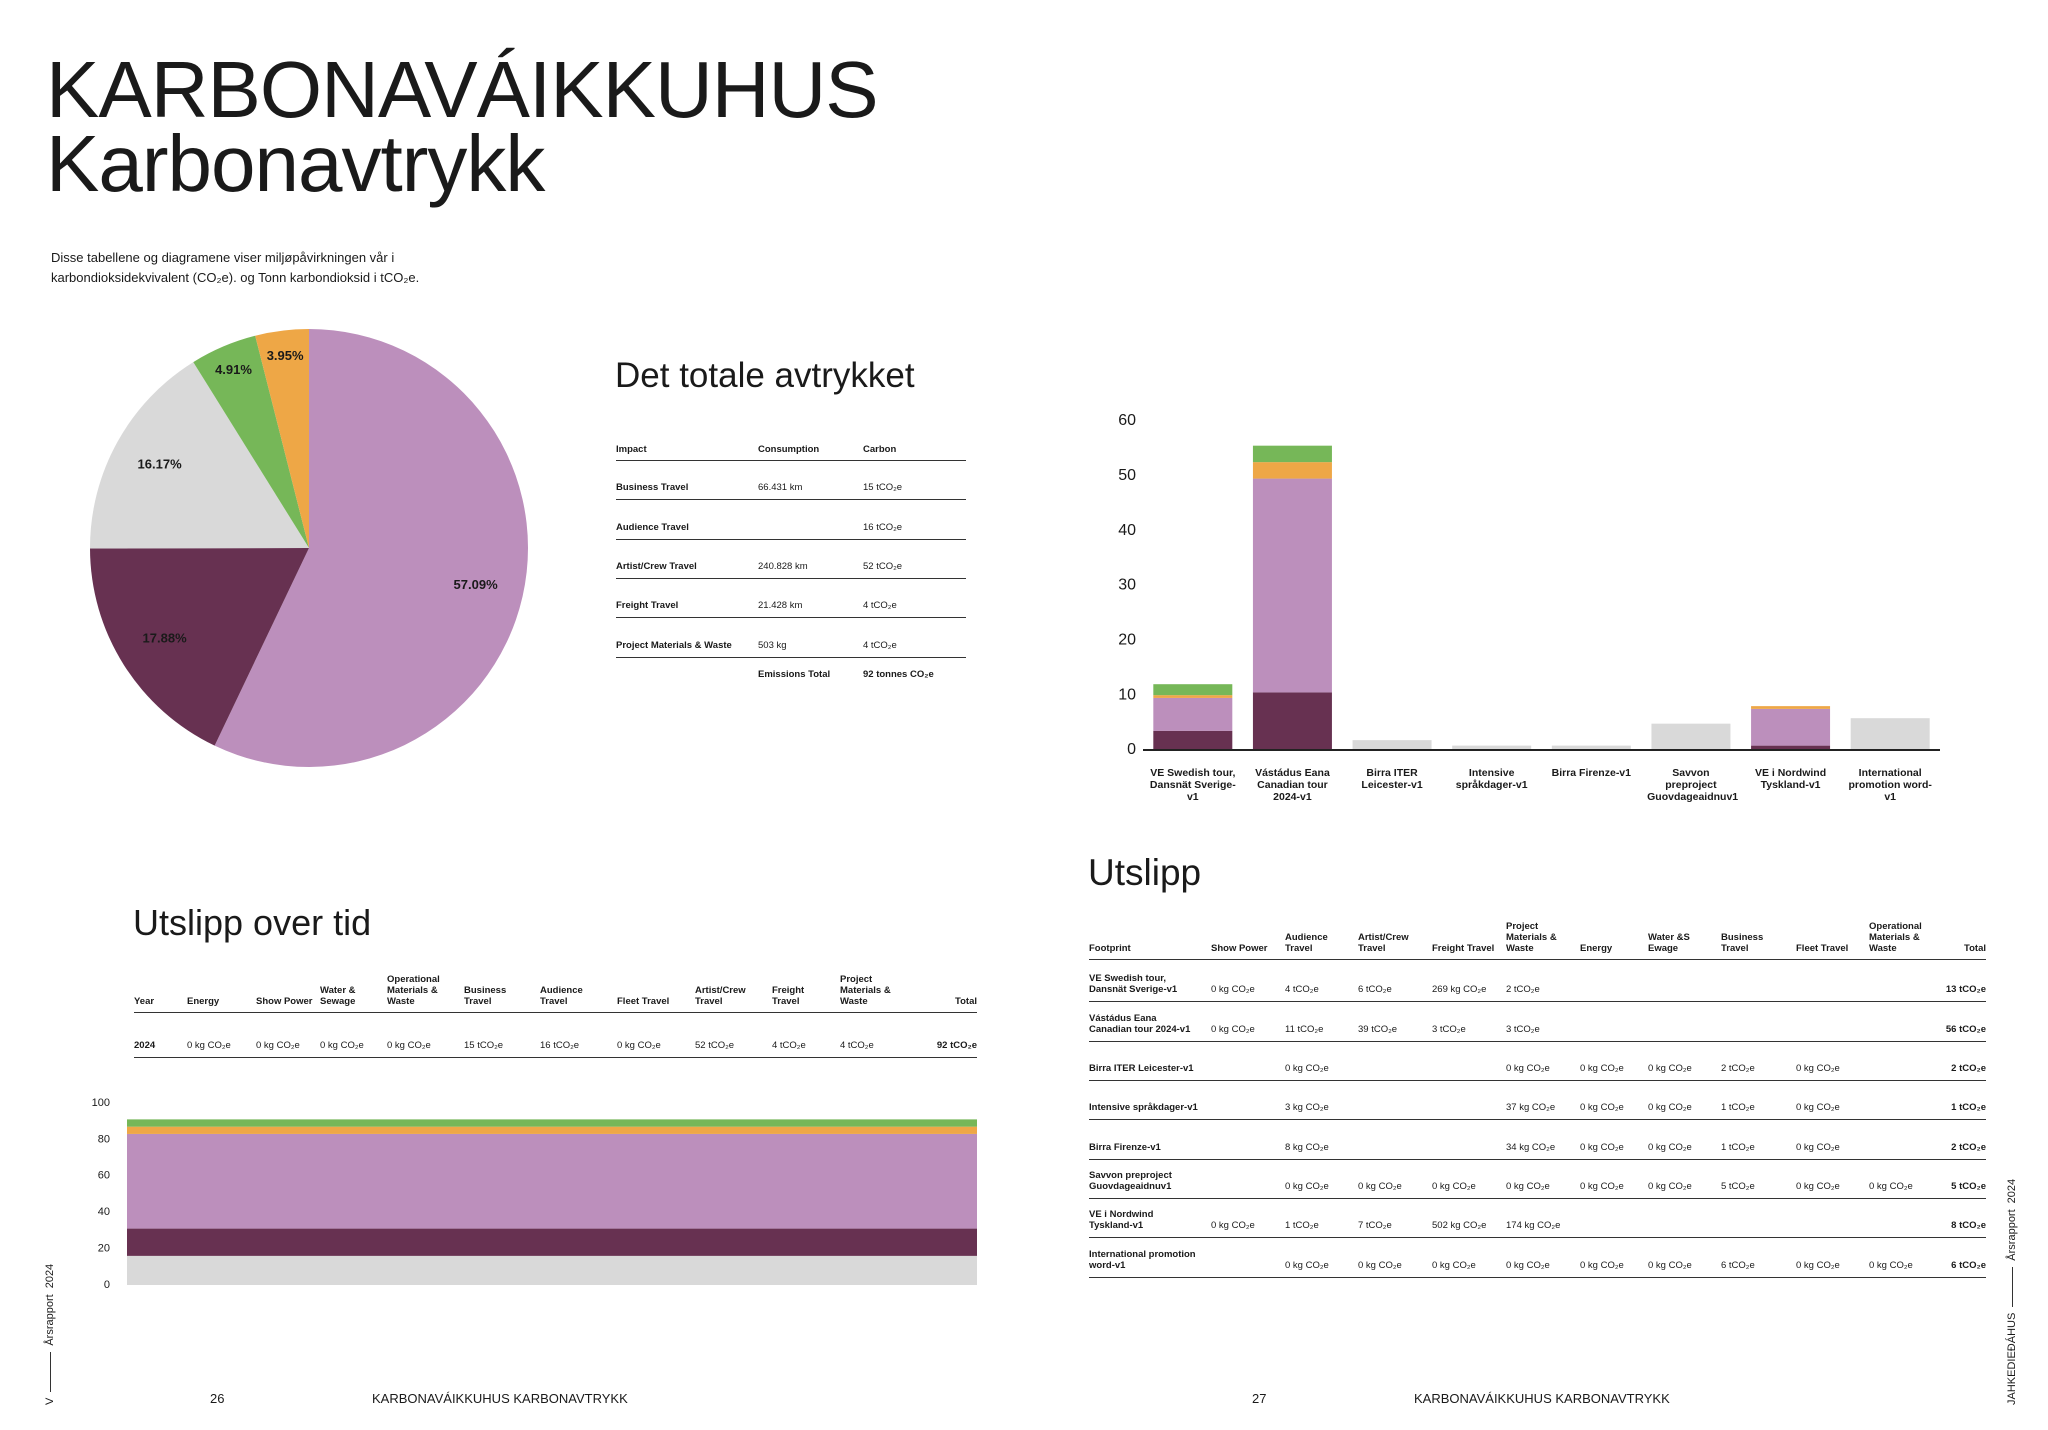  What do you see at coordinates (1292, 785) in the screenshot?
I see `x-tick-label: Vástádus Eana Canadian tour 2024-v1` at bounding box center [1292, 785].